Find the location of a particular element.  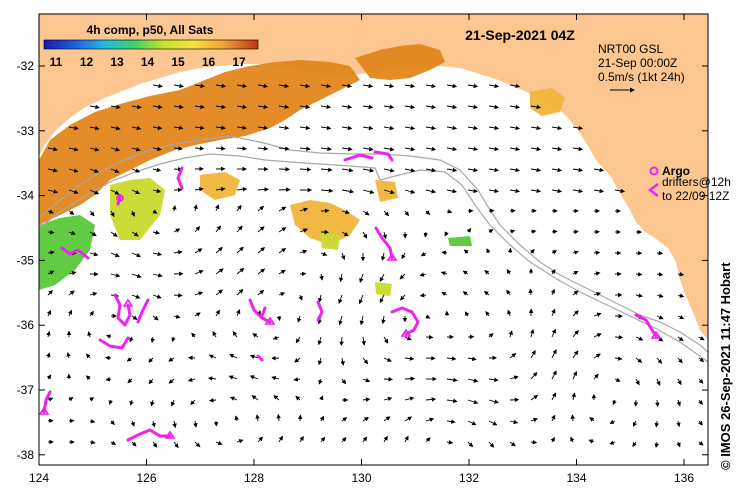

argo-label: Argo is located at coordinates (676, 171).